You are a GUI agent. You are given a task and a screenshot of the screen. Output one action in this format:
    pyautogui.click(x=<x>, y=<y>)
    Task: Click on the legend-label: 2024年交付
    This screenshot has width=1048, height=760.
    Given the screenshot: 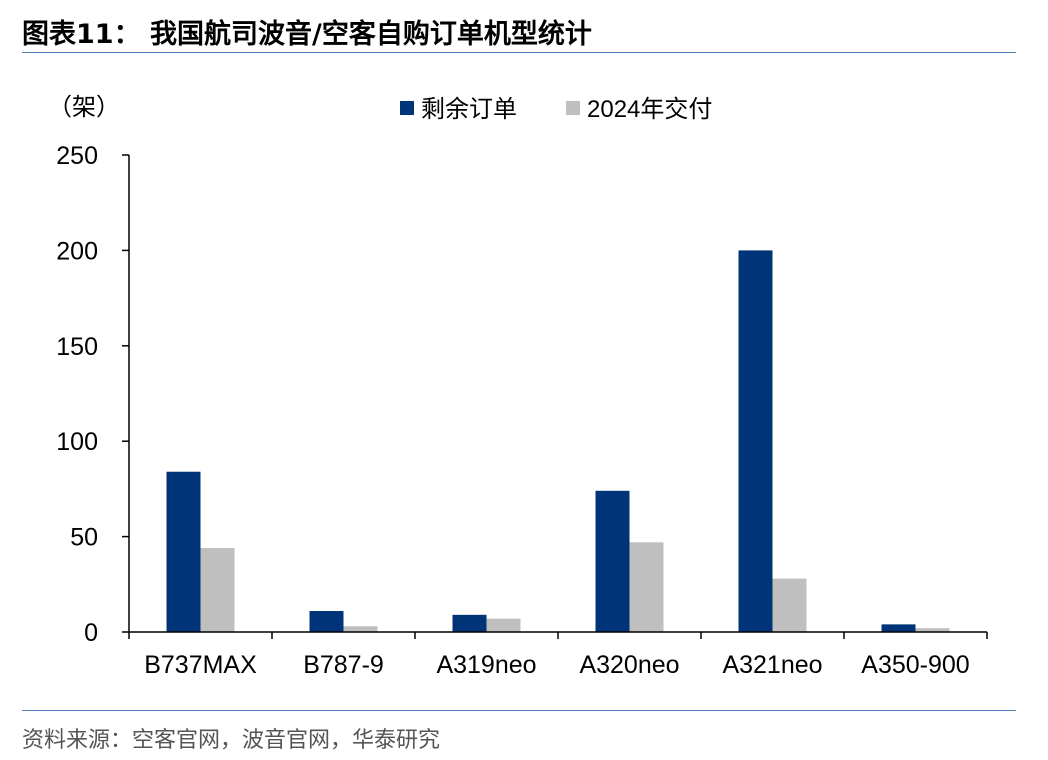 What is the action you would take?
    pyautogui.click(x=649, y=109)
    